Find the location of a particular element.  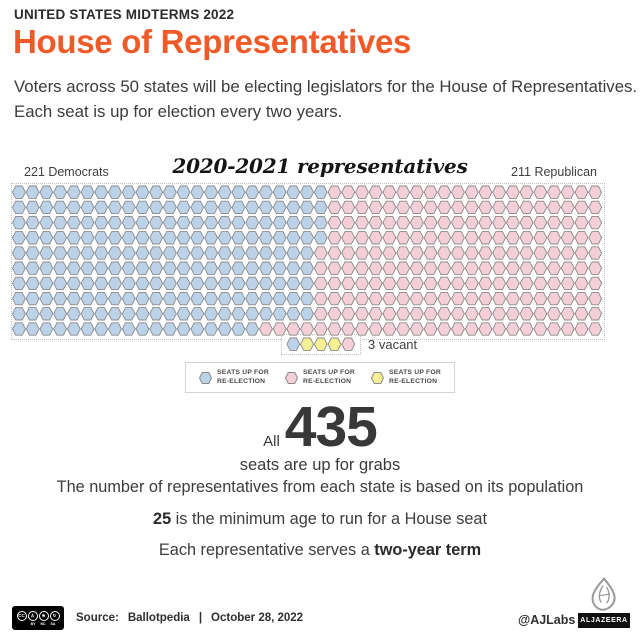

cc-by-person-icon: ♙ is located at coordinates (32, 616).